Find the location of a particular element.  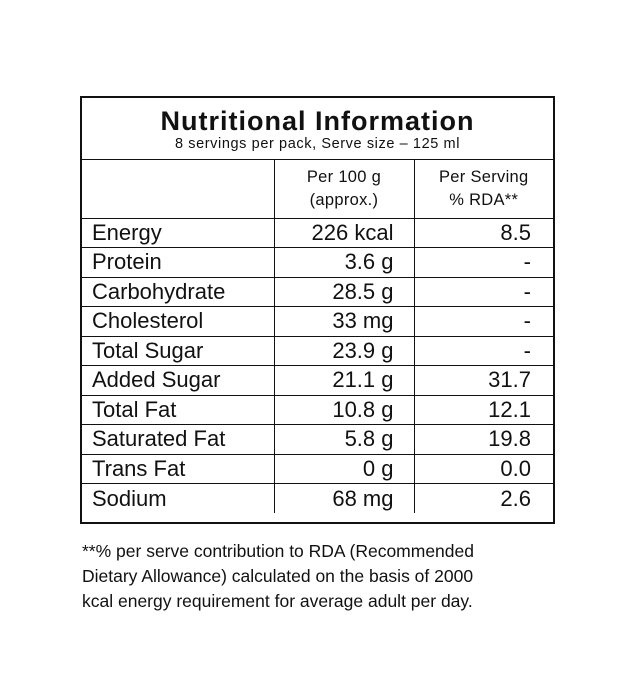

table-row: Carbohydrate 28.5 g - is located at coordinates (317, 291).